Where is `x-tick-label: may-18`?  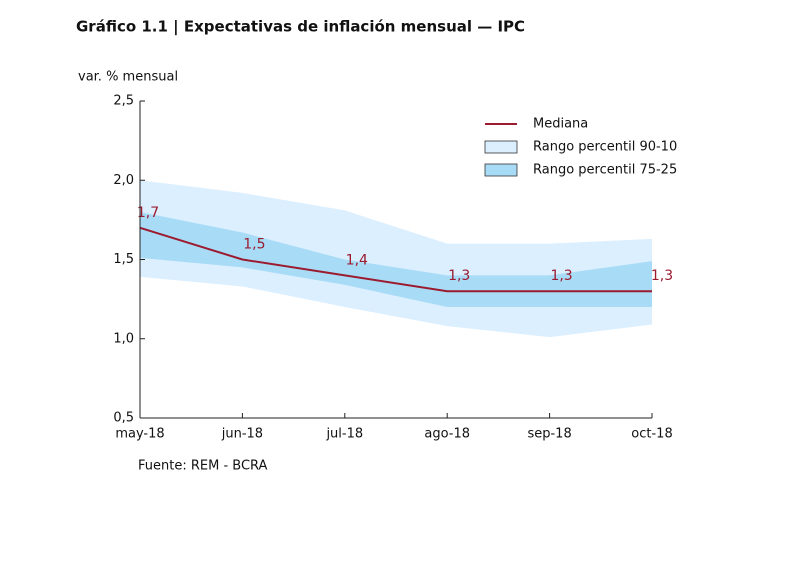
x-tick-label: may-18 is located at coordinates (139, 434).